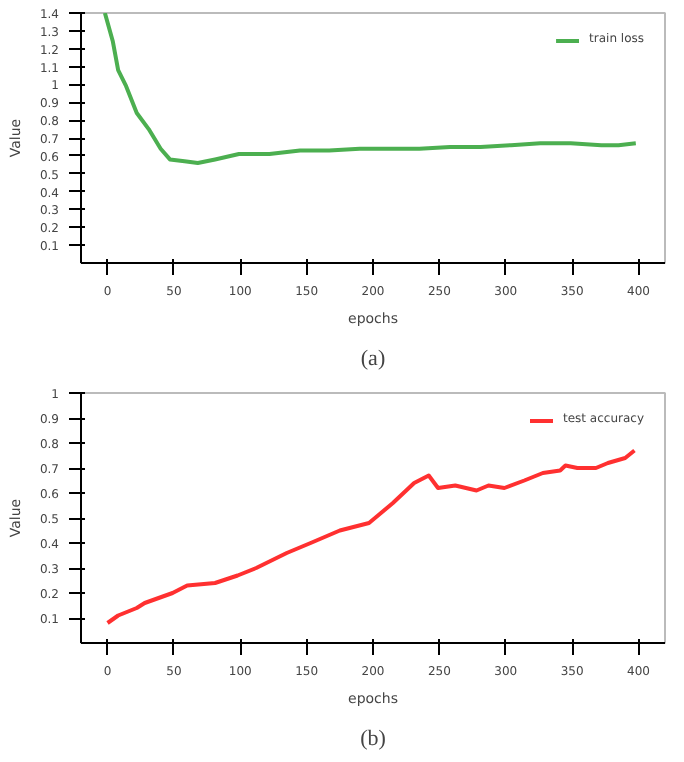  Describe the element at coordinates (373, 739) in the screenshot. I see `text: (b)` at that location.